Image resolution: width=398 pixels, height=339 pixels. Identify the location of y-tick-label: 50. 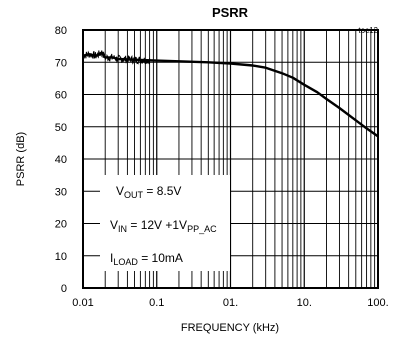
(61, 128).